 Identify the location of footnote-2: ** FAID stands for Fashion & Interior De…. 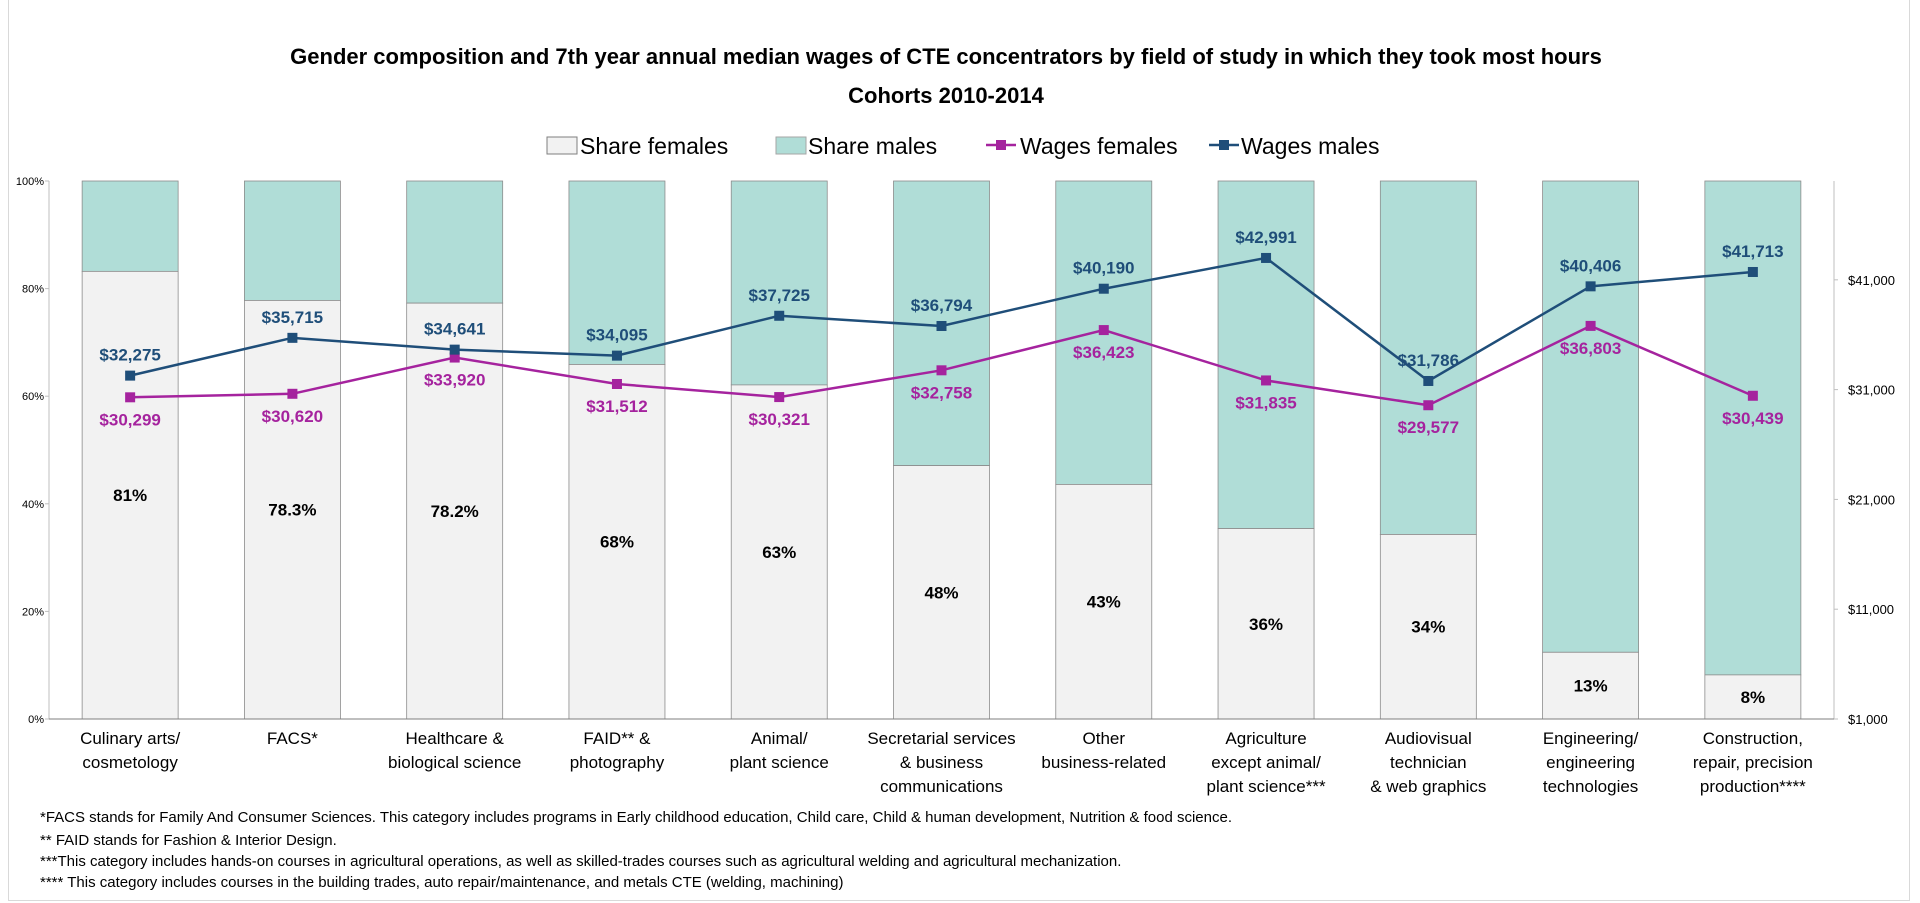
(188, 840).